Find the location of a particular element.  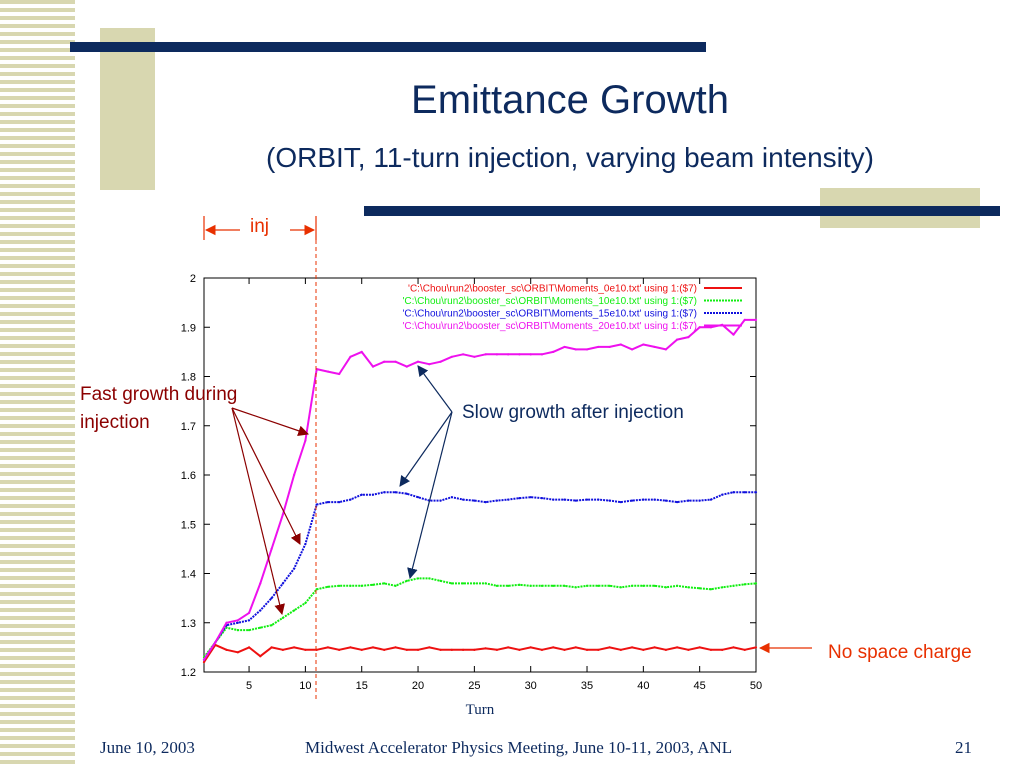

x-tick-label: 45 is located at coordinates (700, 686).